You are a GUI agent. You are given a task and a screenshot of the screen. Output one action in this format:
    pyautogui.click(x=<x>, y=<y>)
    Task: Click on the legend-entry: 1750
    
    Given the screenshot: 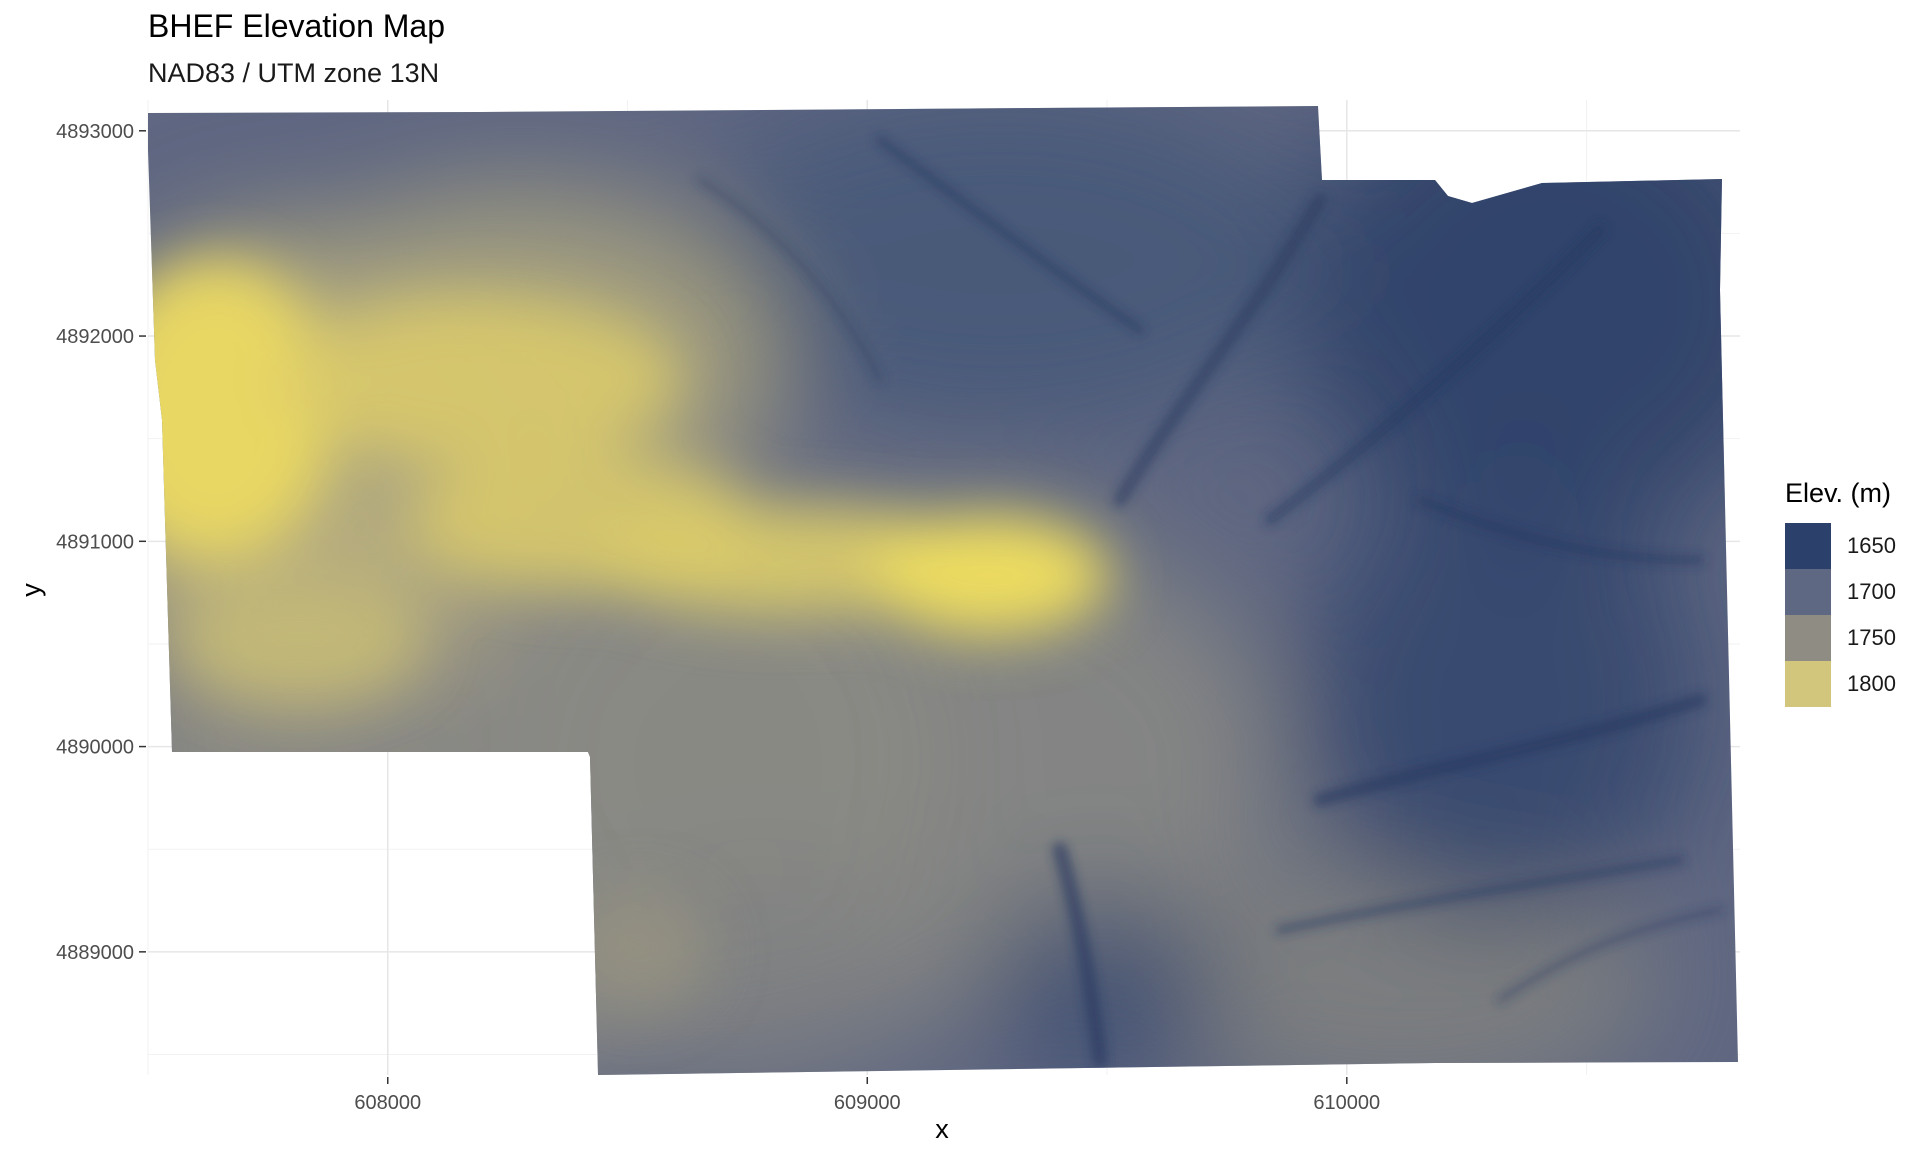 What is the action you would take?
    pyautogui.click(x=1840, y=638)
    